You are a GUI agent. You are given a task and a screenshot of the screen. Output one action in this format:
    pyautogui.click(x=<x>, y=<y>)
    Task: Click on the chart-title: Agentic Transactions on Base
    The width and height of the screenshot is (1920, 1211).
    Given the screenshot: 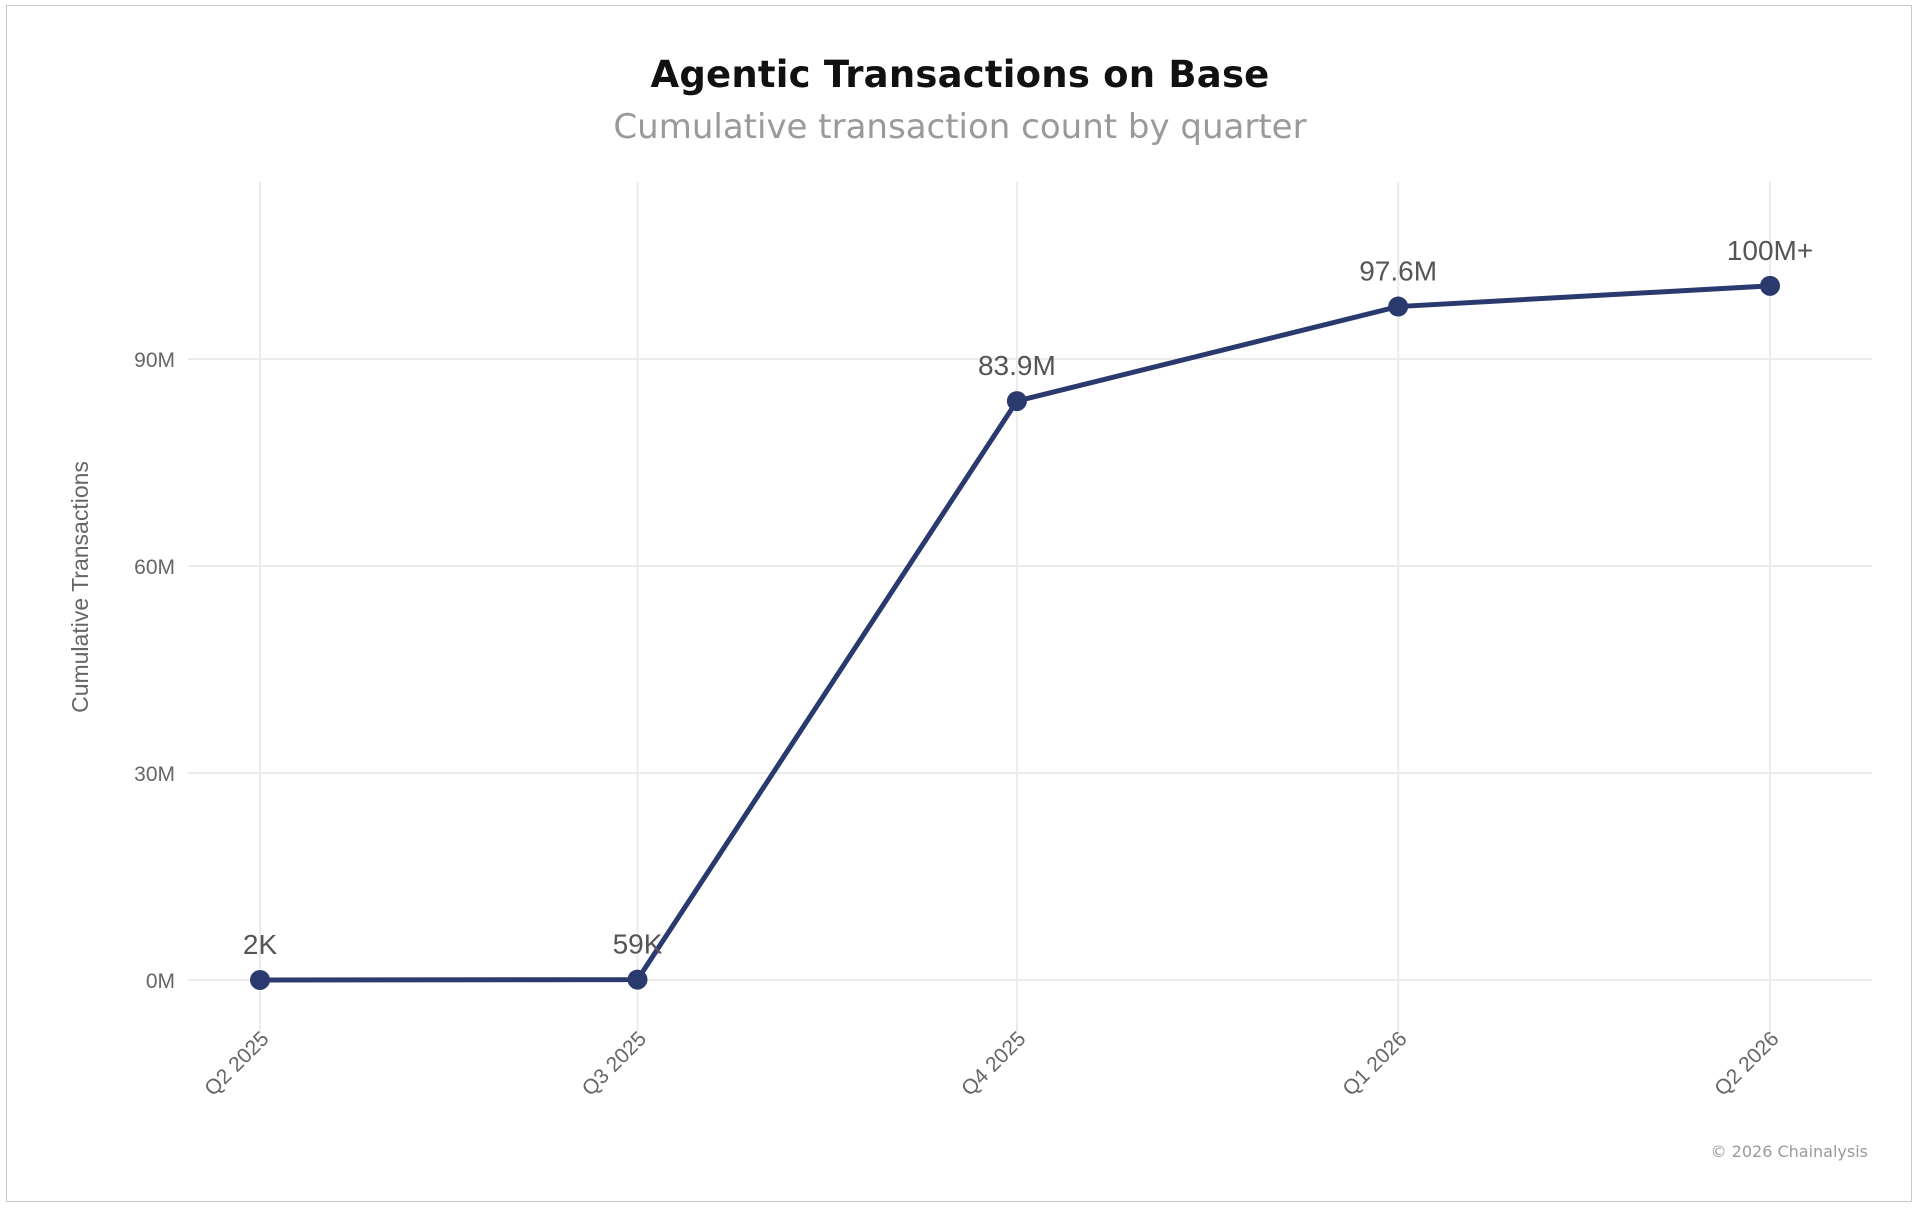 What is the action you would take?
    pyautogui.click(x=960, y=74)
    